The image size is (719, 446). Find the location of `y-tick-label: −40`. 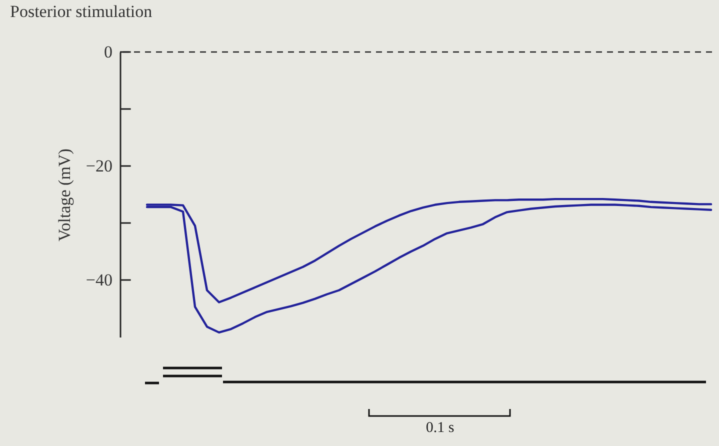

y-tick-label: −40 is located at coordinates (99, 280).